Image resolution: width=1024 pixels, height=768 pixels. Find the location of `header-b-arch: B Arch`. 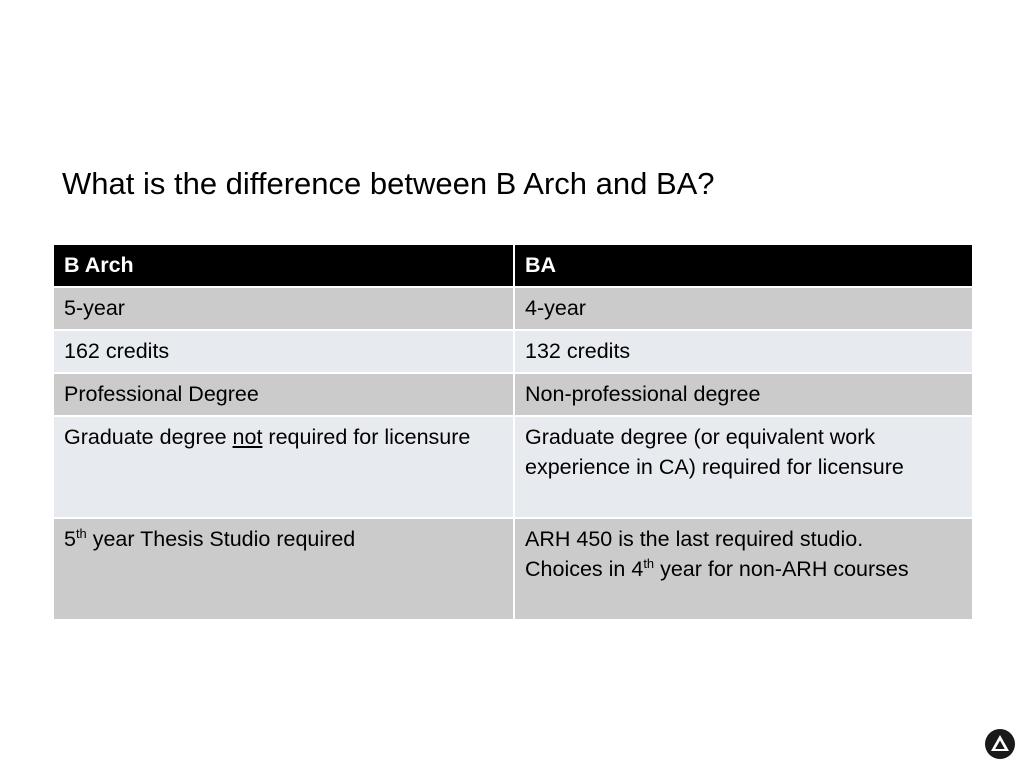

header-b-arch: B Arch is located at coordinates (283, 265).